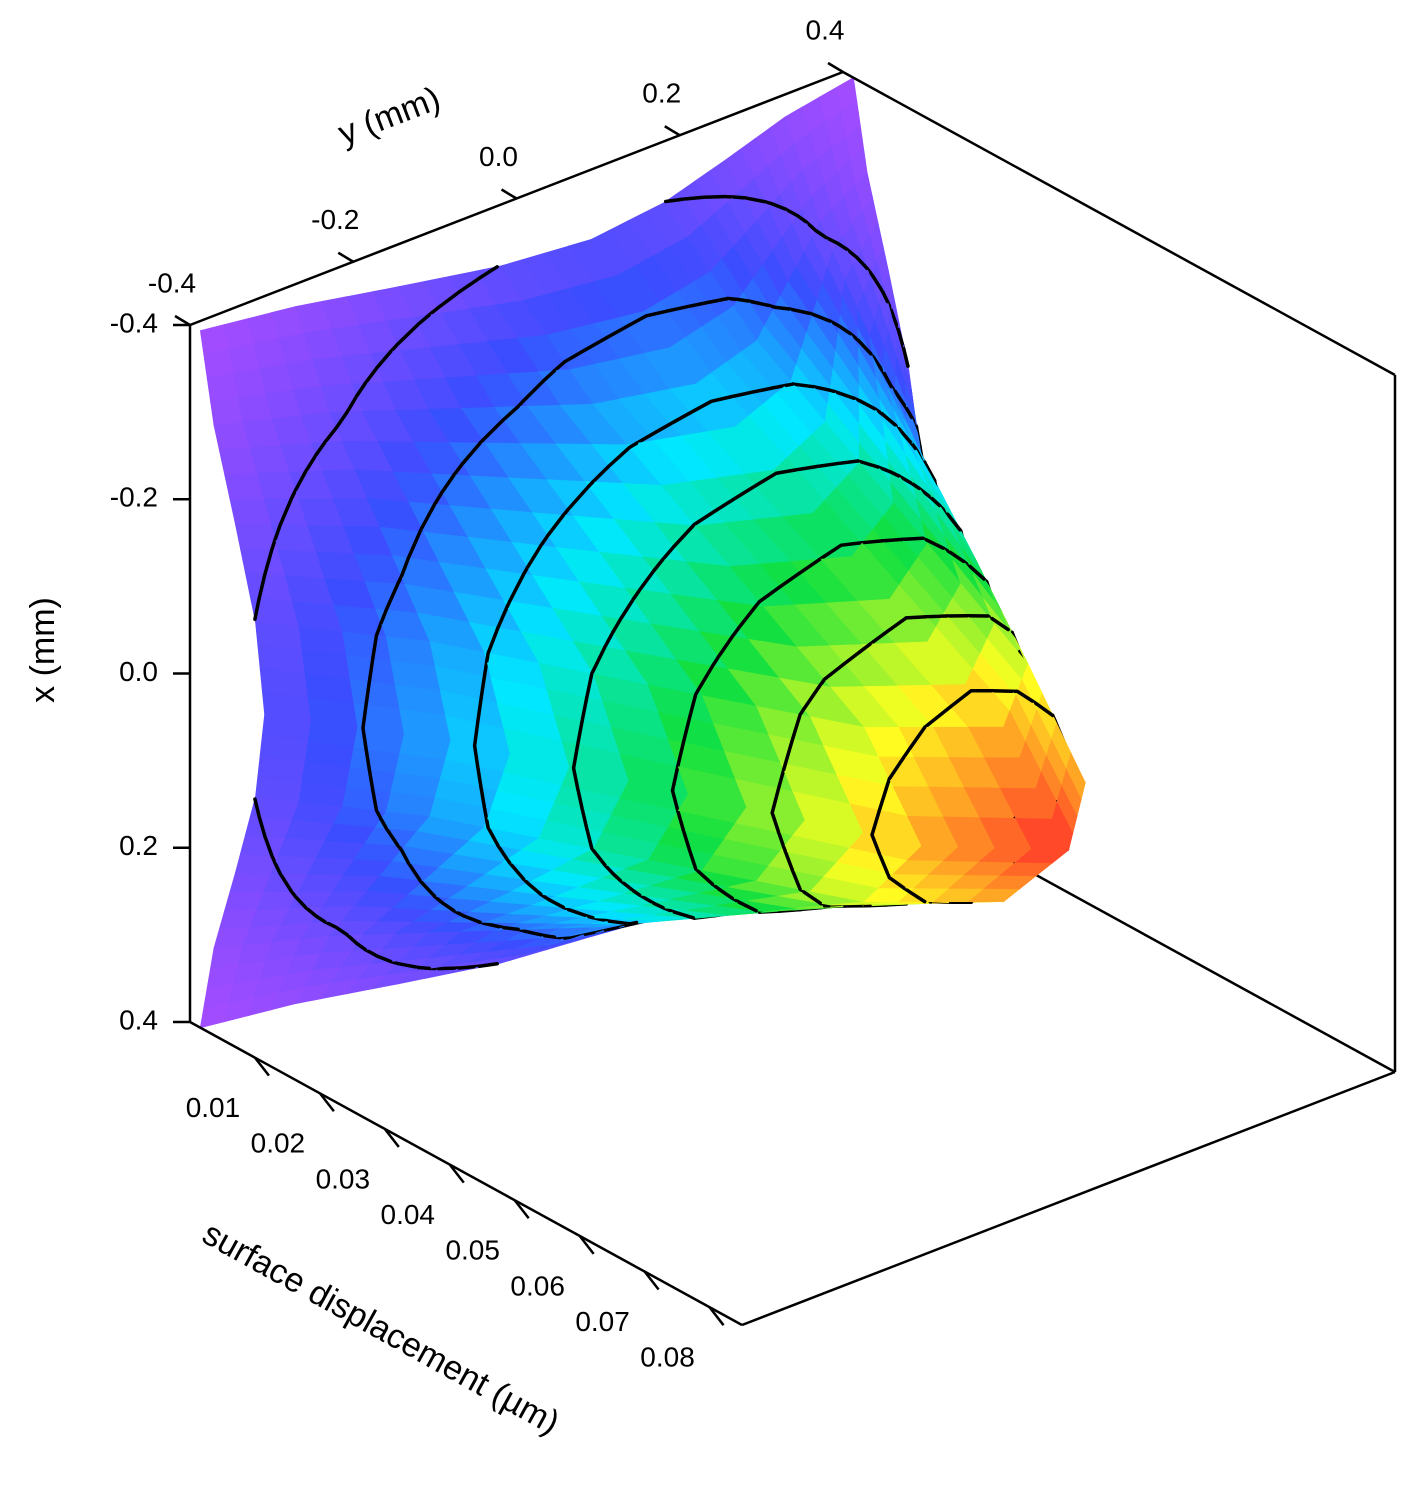 The width and height of the screenshot is (1419, 1491). Describe the element at coordinates (380, 1328) in the screenshot. I see `z-axis-title: surface displacement (µm)` at that location.